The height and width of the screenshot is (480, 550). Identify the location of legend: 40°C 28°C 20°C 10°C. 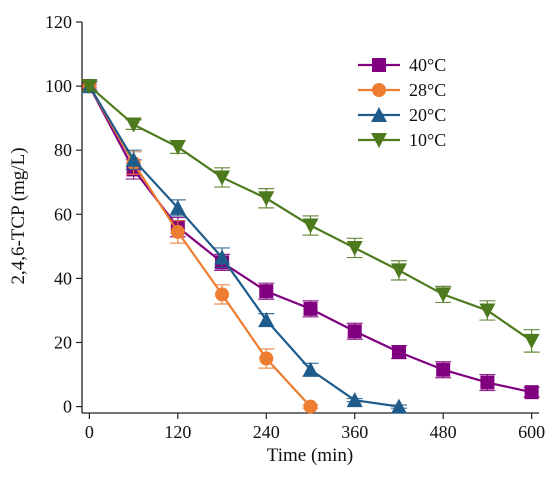
(402, 102).